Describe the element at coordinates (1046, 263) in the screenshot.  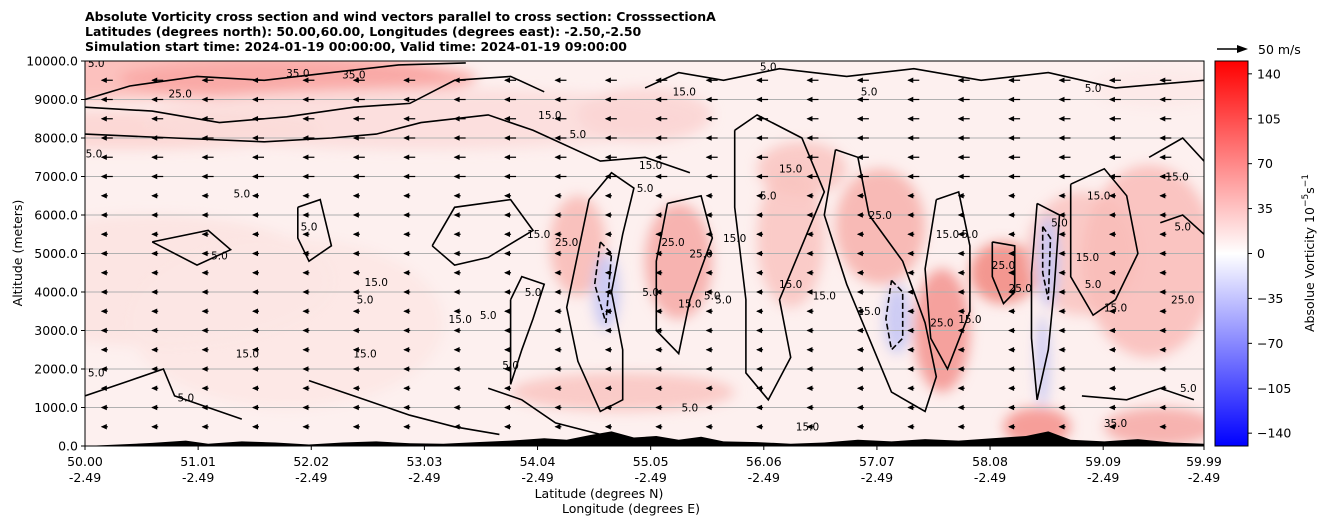
I see `contour-line-negative` at that location.